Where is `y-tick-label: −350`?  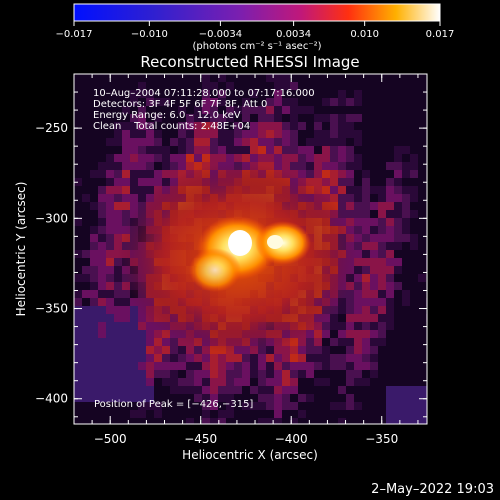 y-tick-label: −350 is located at coordinates (51, 309).